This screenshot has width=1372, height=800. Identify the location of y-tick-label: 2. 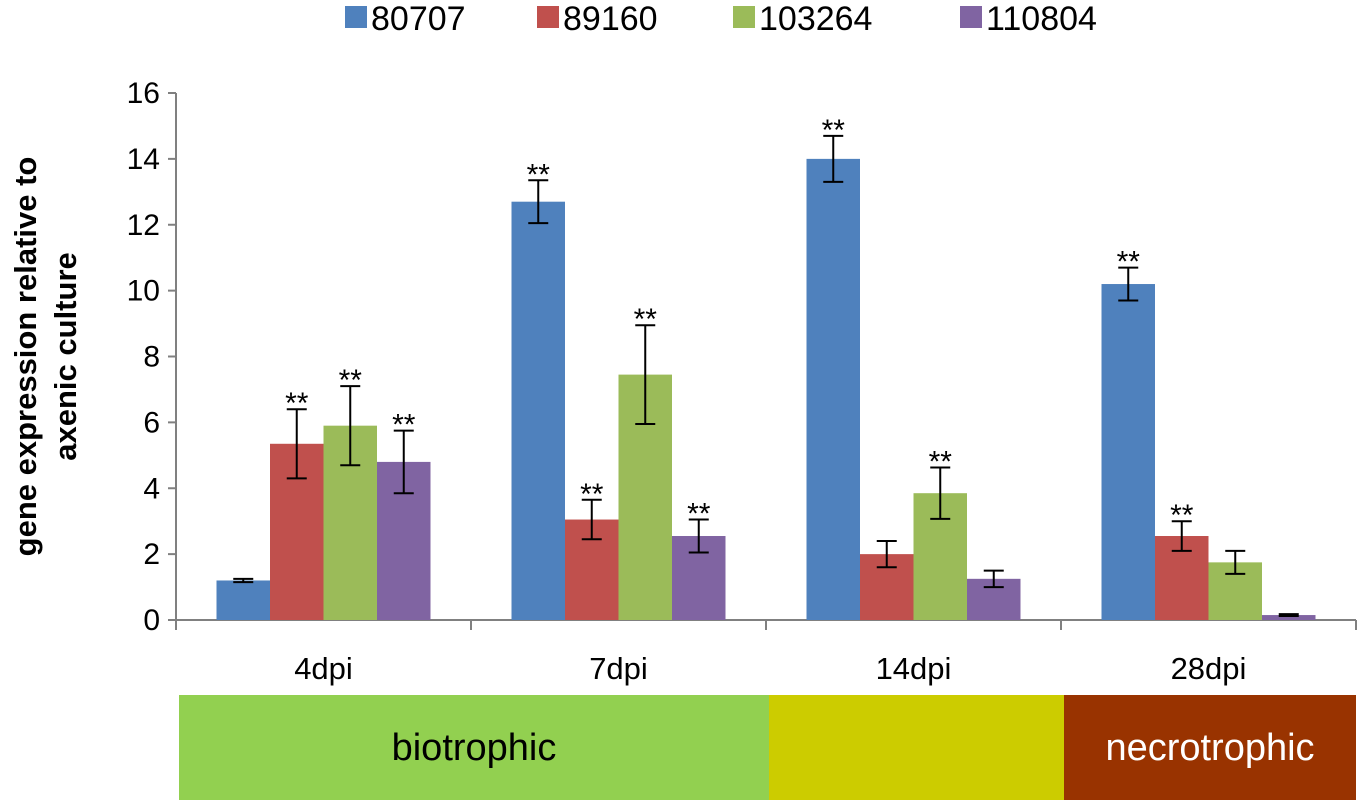
(151, 554).